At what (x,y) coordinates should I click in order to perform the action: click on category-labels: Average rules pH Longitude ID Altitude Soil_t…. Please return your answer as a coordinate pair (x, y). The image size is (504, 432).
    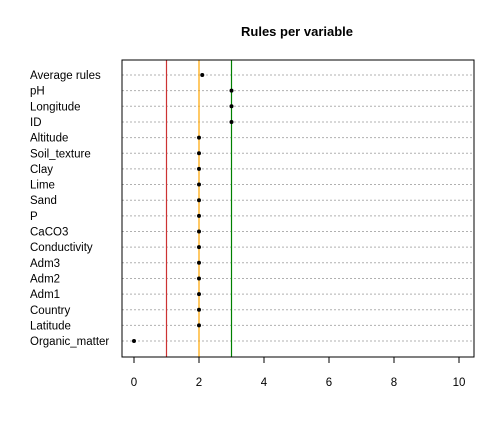
    Looking at the image, I should click on (69, 209).